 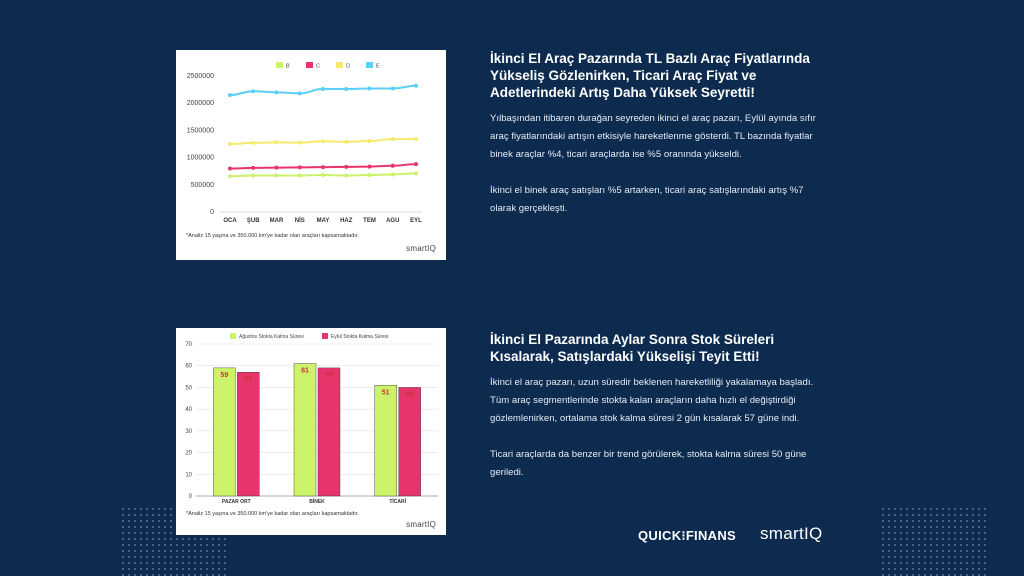 What do you see at coordinates (416, 221) in the screenshot?
I see `x-tick-label: EYL` at bounding box center [416, 221].